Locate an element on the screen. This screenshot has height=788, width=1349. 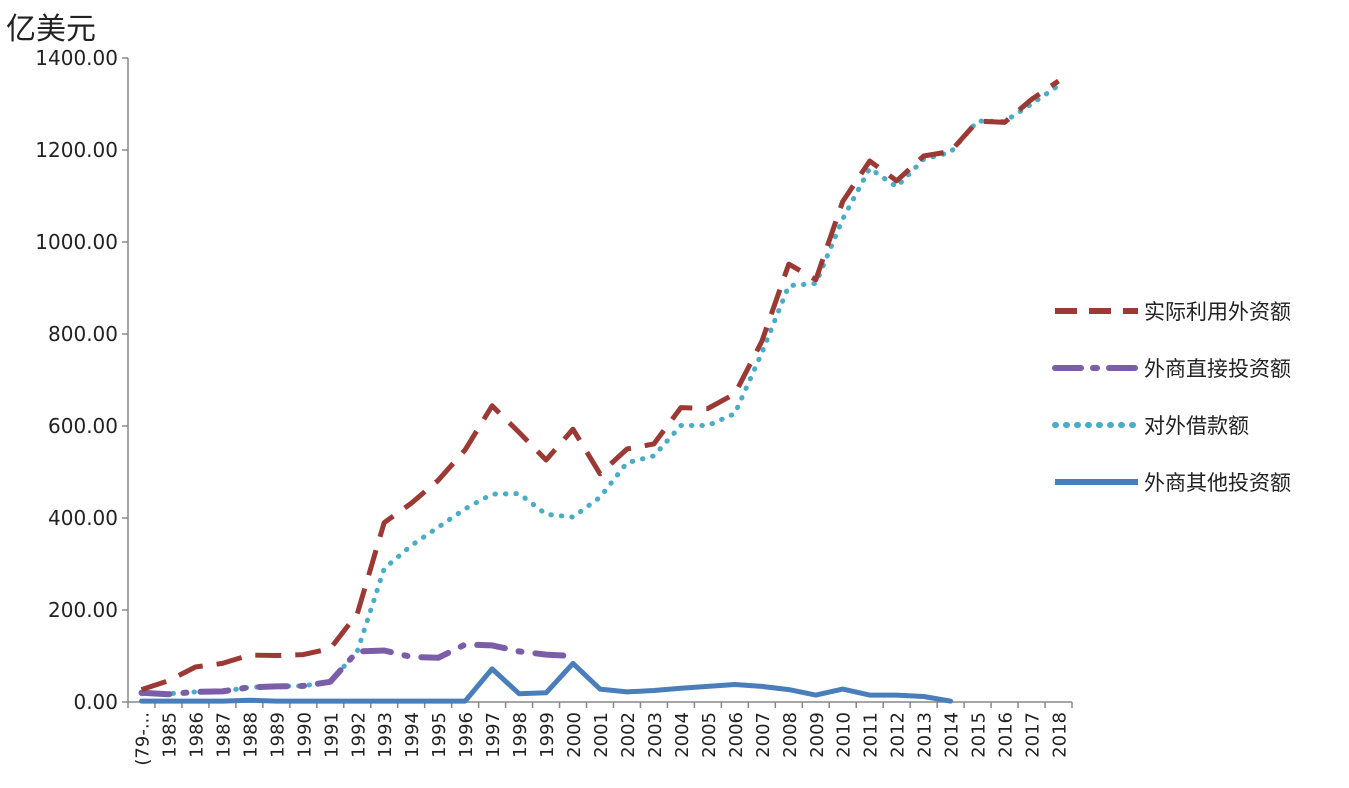
x-tick-label: 1989 is located at coordinates (277, 735).